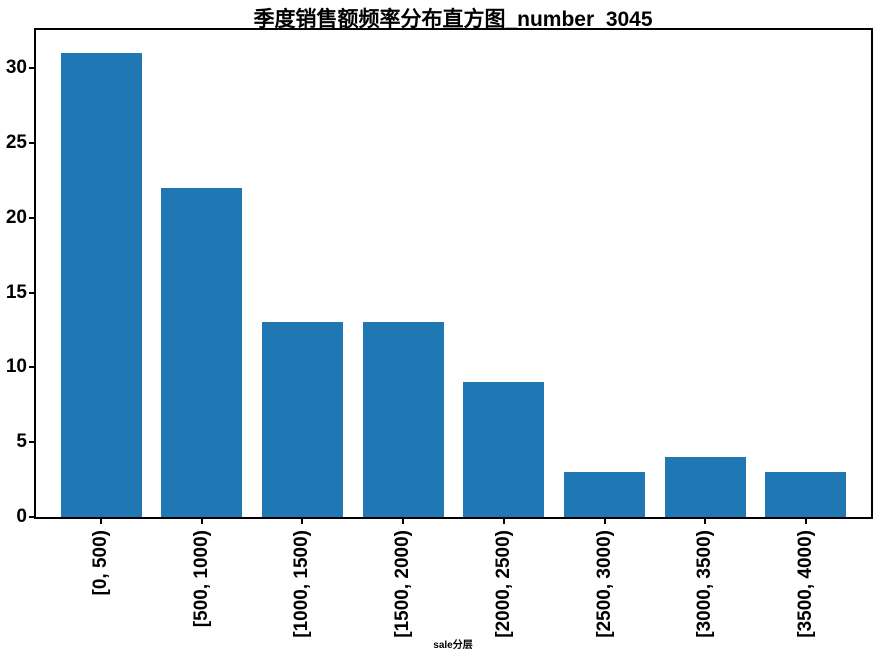 This screenshot has height=656, width=878. Describe the element at coordinates (604, 584) in the screenshot. I see `x-tick-label: [2500, 3000)` at that location.